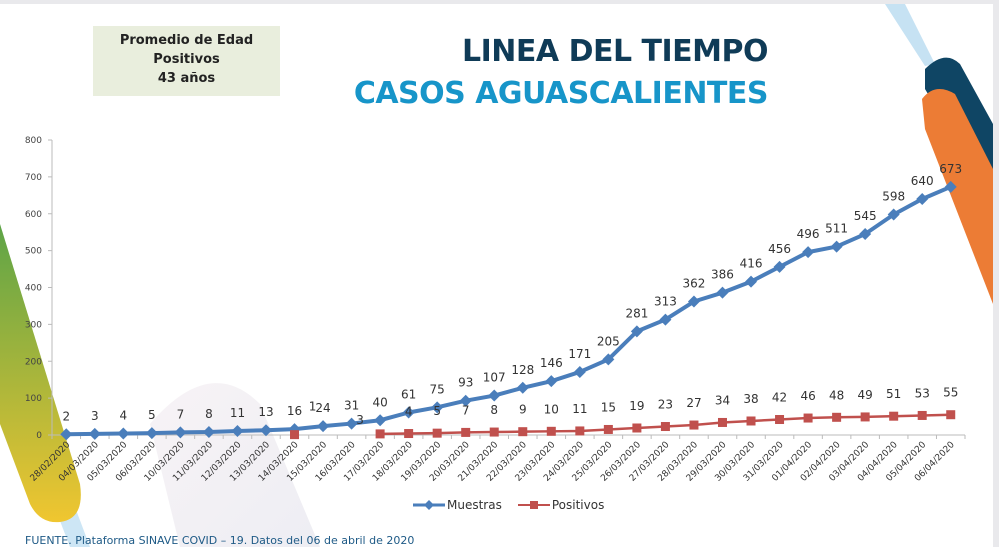 The height and width of the screenshot is (547, 999). Describe the element at coordinates (40, 373) in the screenshot. I see `left-green-yellow-stripe` at that location.